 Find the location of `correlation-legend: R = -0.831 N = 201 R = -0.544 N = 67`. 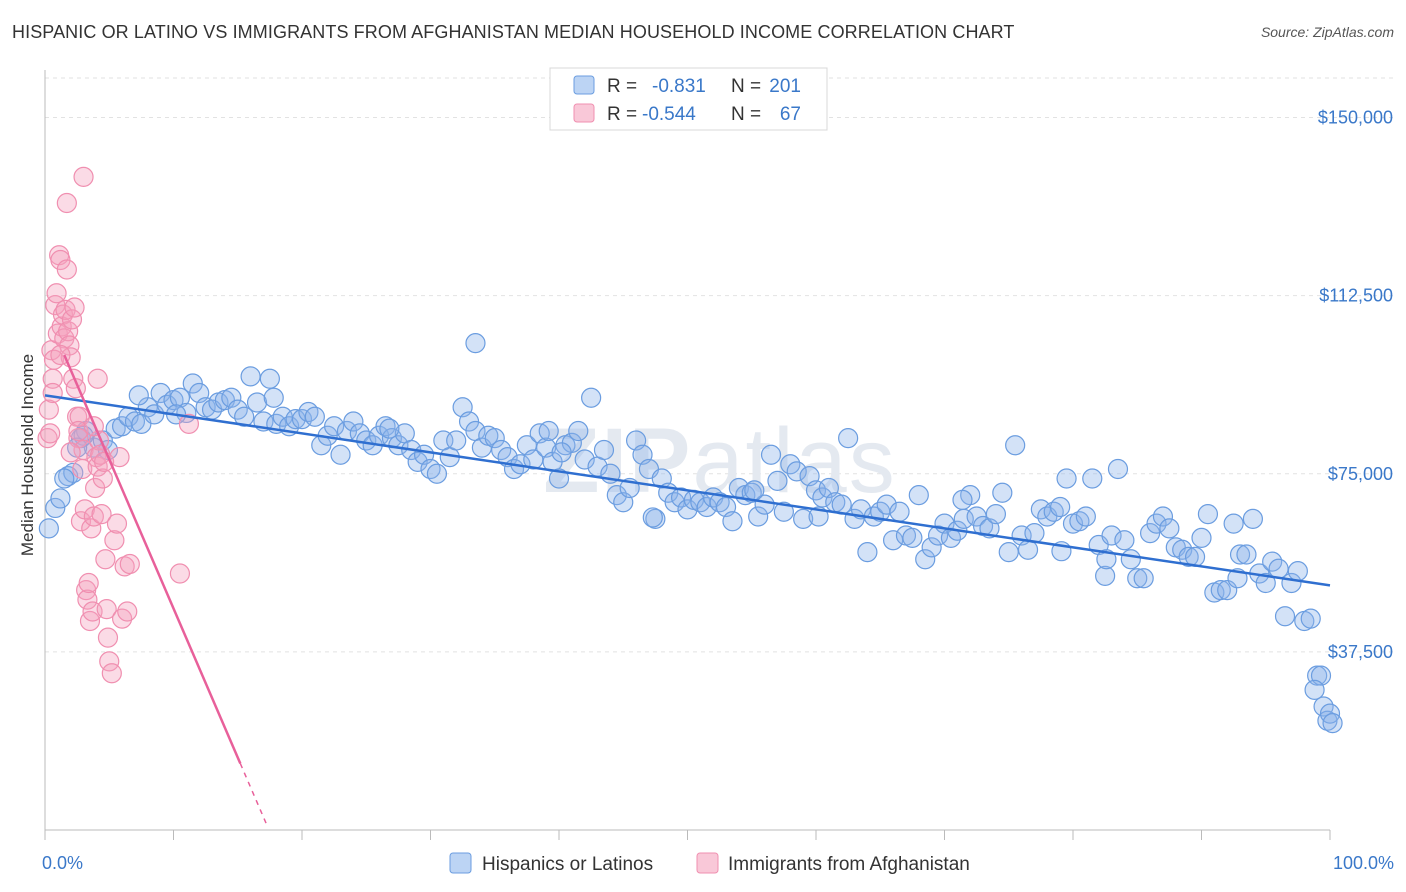

correlation-legend: R = -0.831 N = 201 R = -0.544 N = 67 is located at coordinates (688, 99).